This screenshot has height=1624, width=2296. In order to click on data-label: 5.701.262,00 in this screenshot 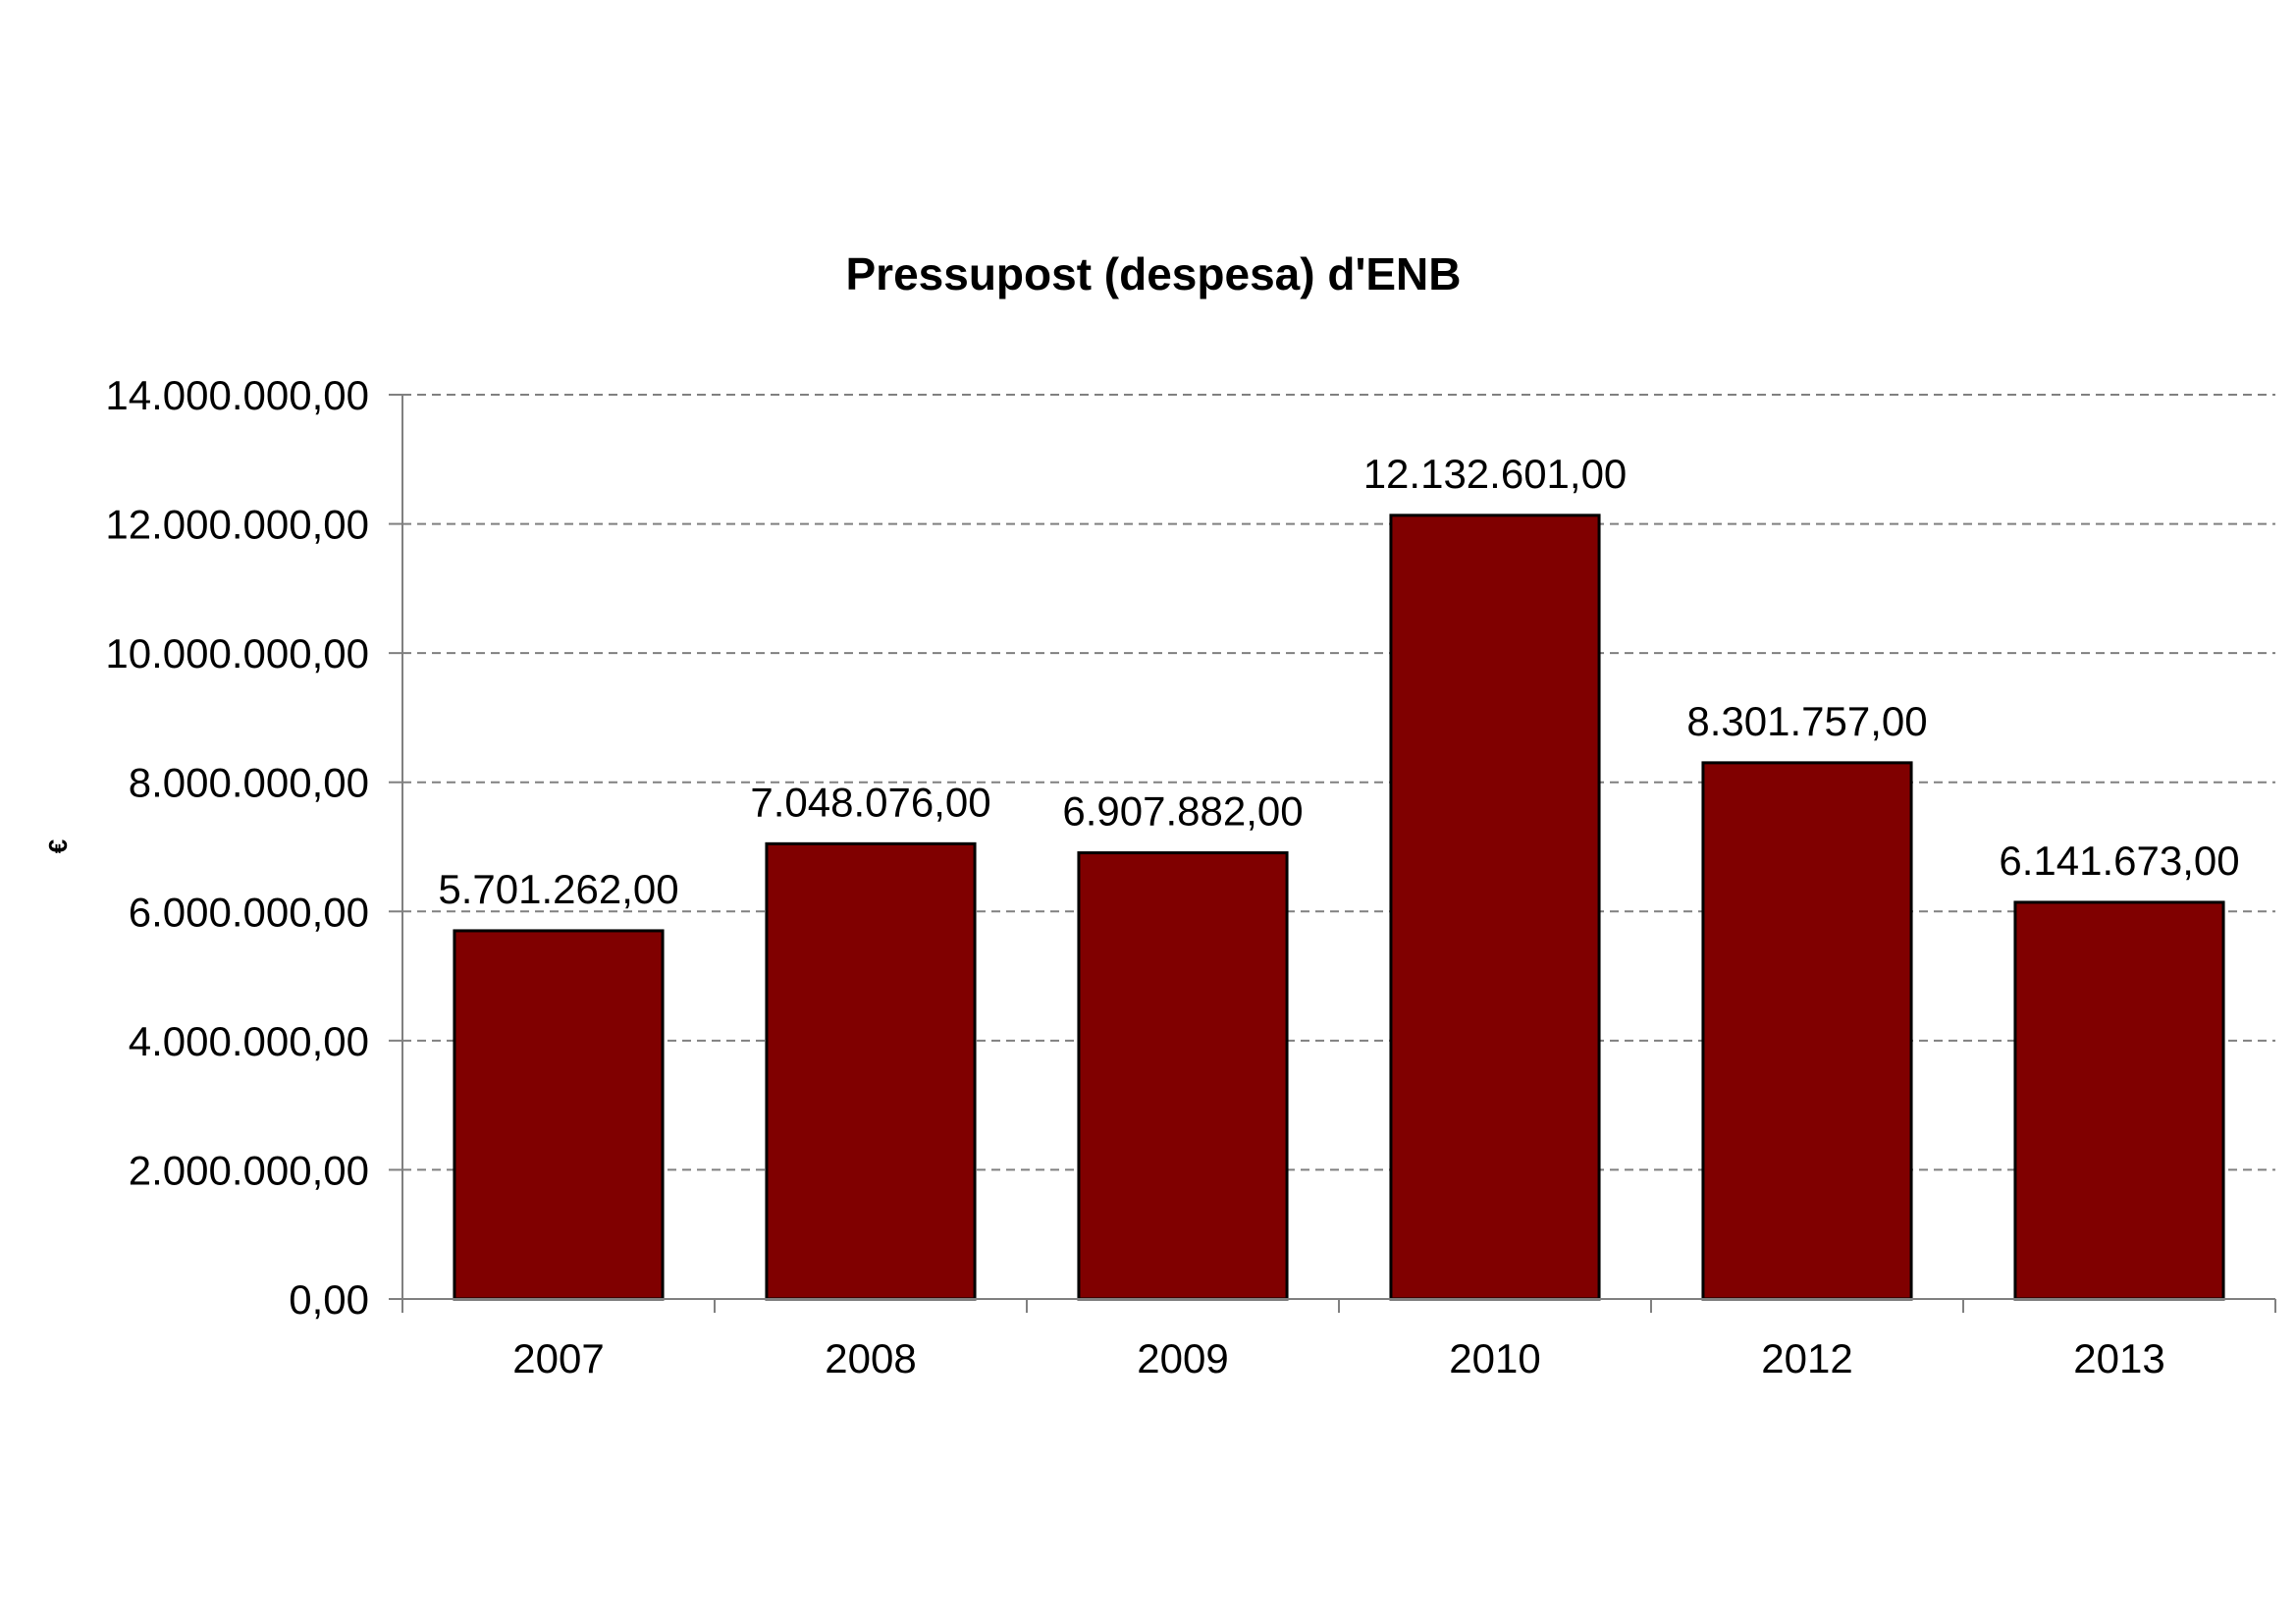, I will do `click(558, 889)`.